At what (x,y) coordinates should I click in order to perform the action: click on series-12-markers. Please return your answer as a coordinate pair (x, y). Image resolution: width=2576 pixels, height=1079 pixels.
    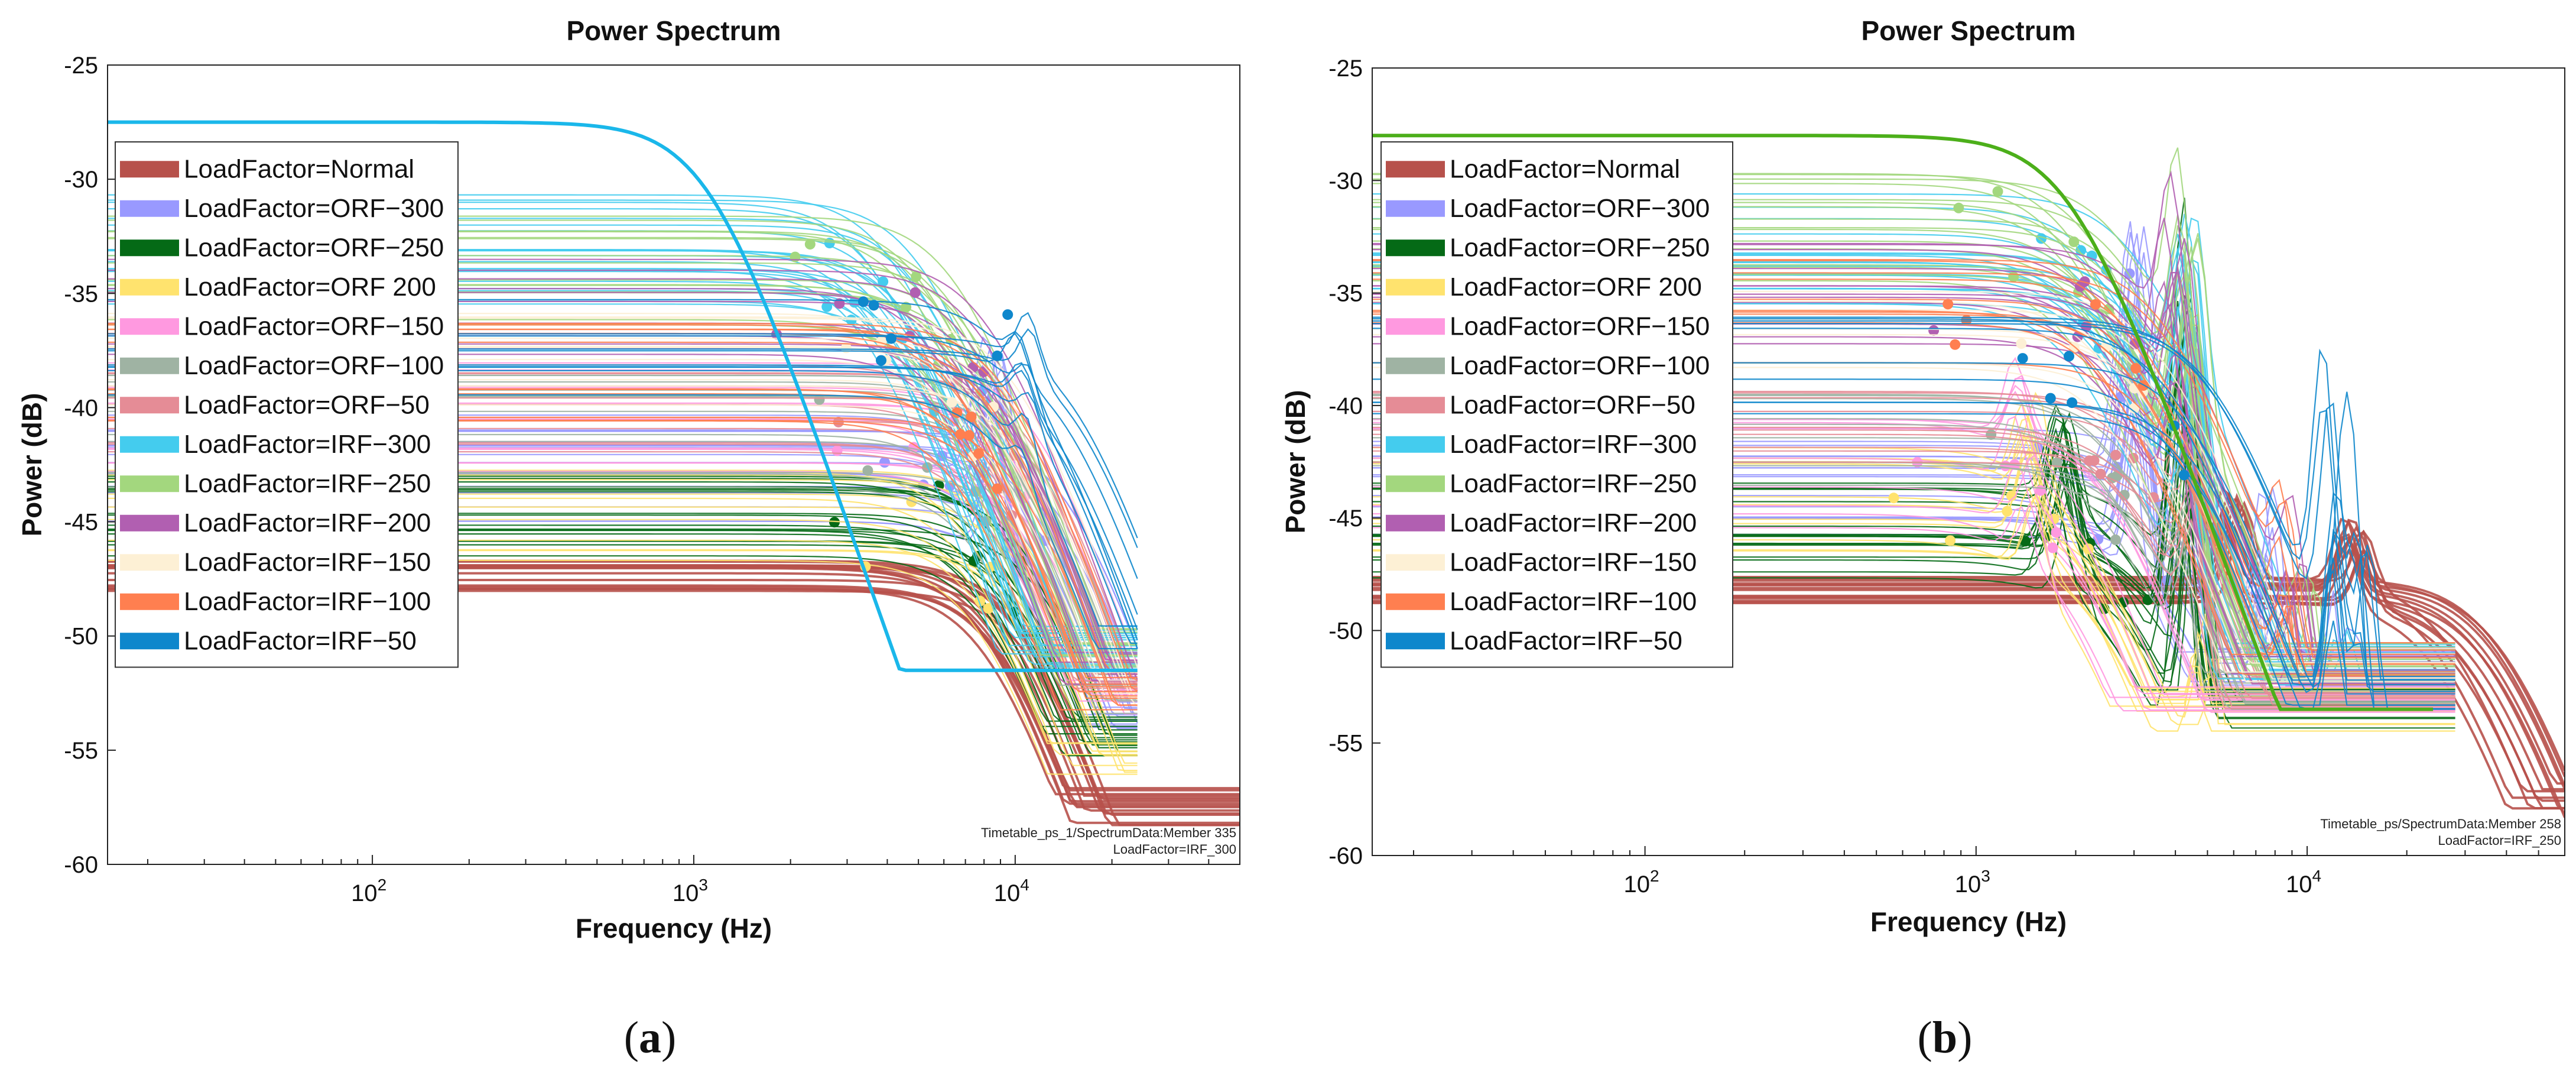
    Looking at the image, I should click on (977, 450).